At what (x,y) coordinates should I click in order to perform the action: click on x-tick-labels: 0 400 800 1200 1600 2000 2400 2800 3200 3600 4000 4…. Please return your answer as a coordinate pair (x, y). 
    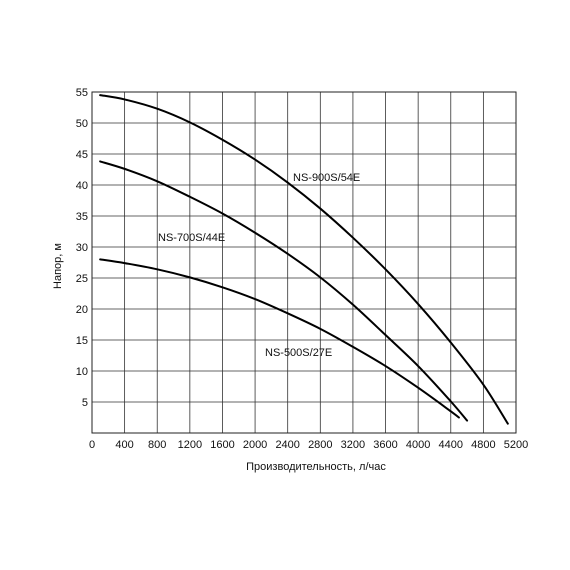
    Looking at the image, I should click on (308, 445).